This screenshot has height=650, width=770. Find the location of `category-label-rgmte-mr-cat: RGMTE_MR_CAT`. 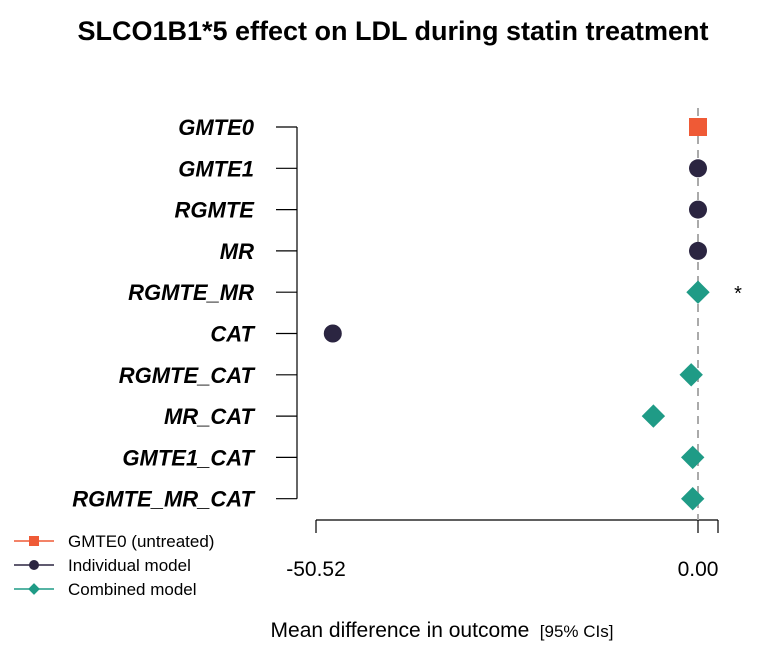

category-label-rgmte-mr-cat: RGMTE_MR_CAT is located at coordinates (163, 499).